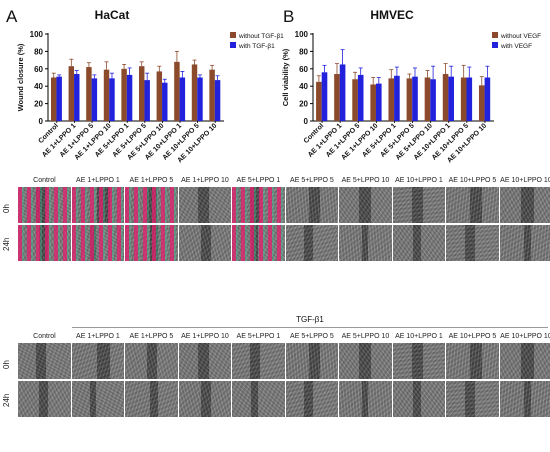 This screenshot has height=452, width=550. What do you see at coordinates (6, 400) in the screenshot?
I see `row-label: 24h` at bounding box center [6, 400].